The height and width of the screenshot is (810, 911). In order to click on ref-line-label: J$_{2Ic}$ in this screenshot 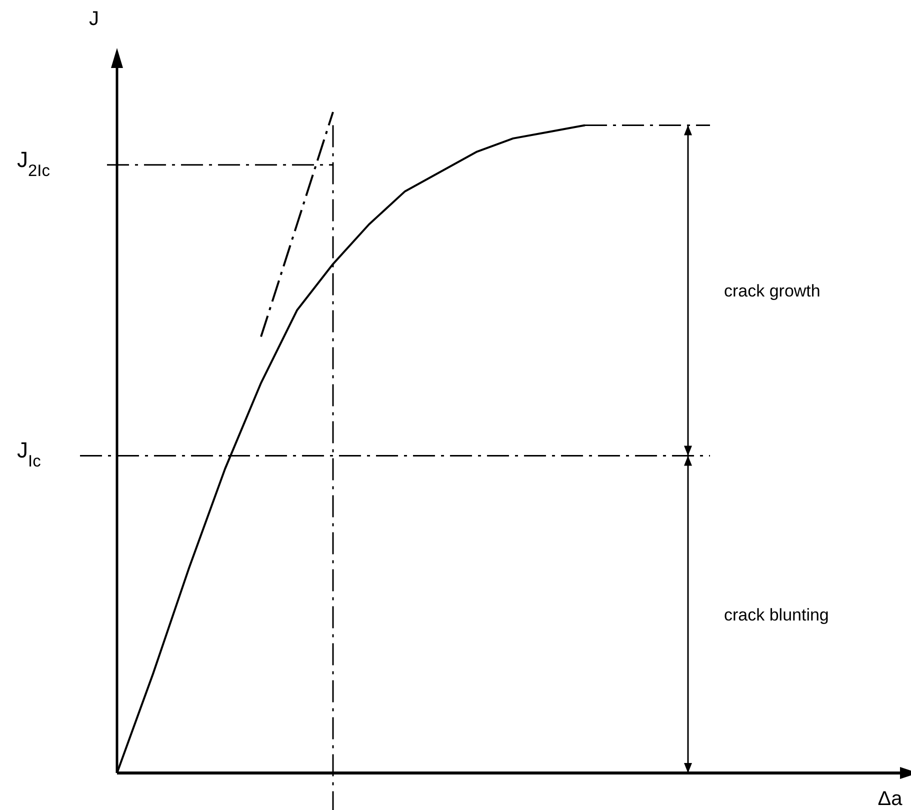, I will do `click(33, 163)`.